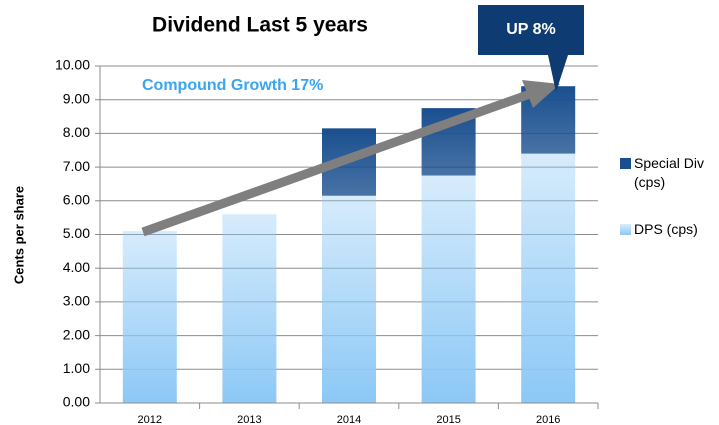  What do you see at coordinates (72, 65) in the screenshot?
I see `y-tick-label: 10.00` at bounding box center [72, 65].